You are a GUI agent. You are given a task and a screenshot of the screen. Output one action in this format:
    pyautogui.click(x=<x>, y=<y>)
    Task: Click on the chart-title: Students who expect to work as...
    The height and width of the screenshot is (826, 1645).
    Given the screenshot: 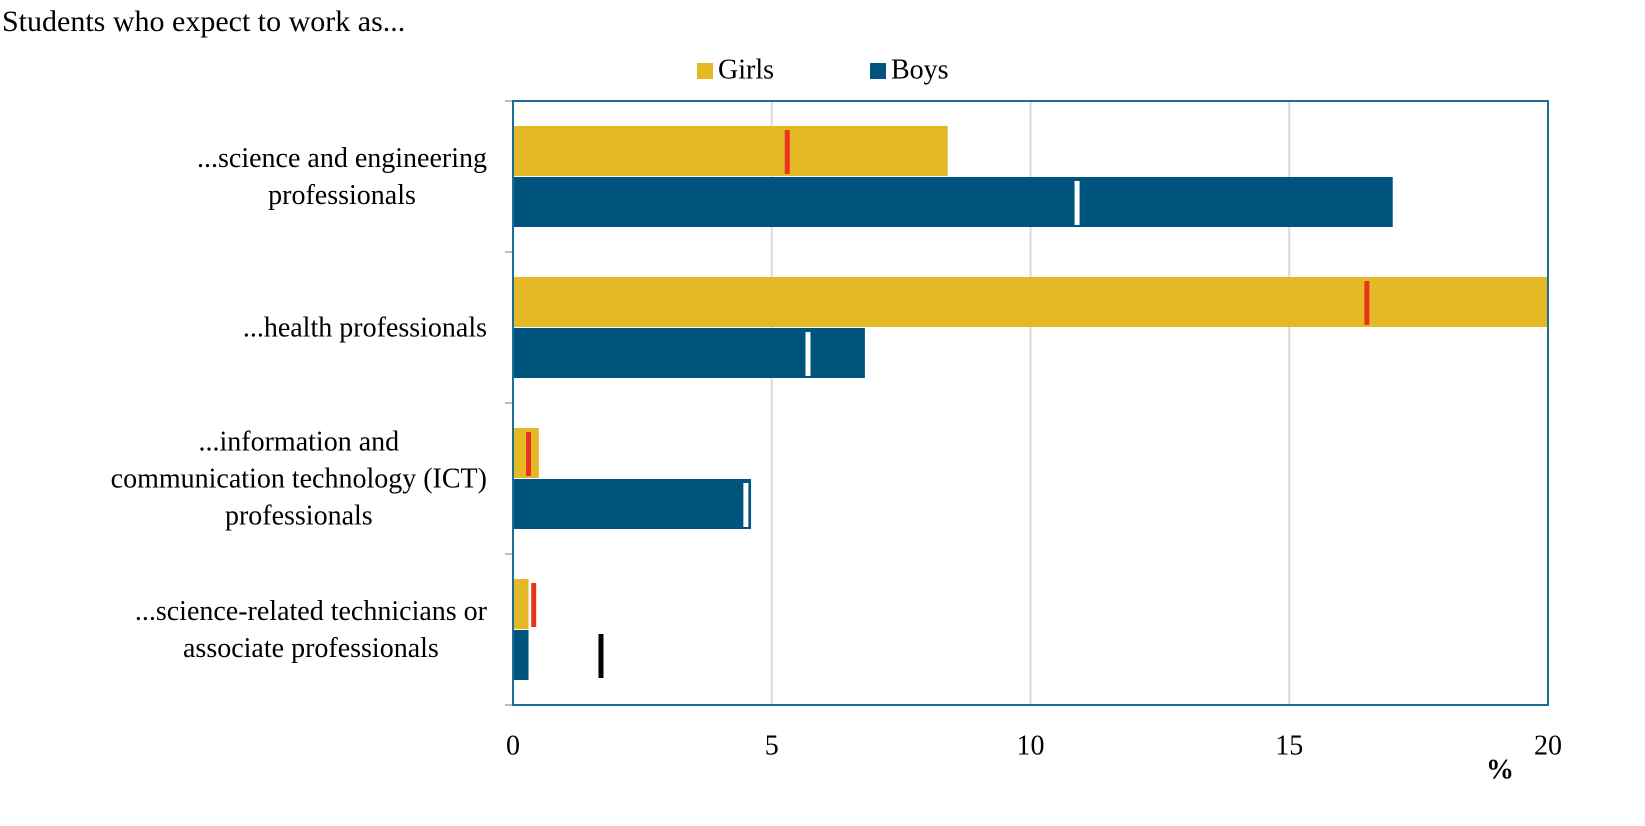 What is the action you would take?
    pyautogui.click(x=203, y=21)
    